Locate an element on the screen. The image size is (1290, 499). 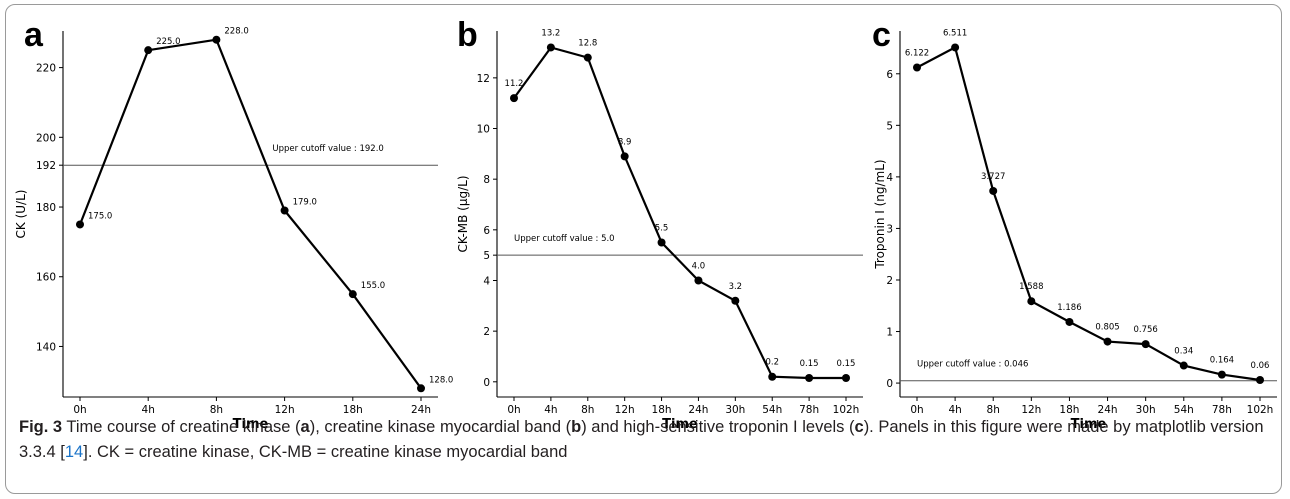
data-label: 0.756 is located at coordinates (1145, 330).